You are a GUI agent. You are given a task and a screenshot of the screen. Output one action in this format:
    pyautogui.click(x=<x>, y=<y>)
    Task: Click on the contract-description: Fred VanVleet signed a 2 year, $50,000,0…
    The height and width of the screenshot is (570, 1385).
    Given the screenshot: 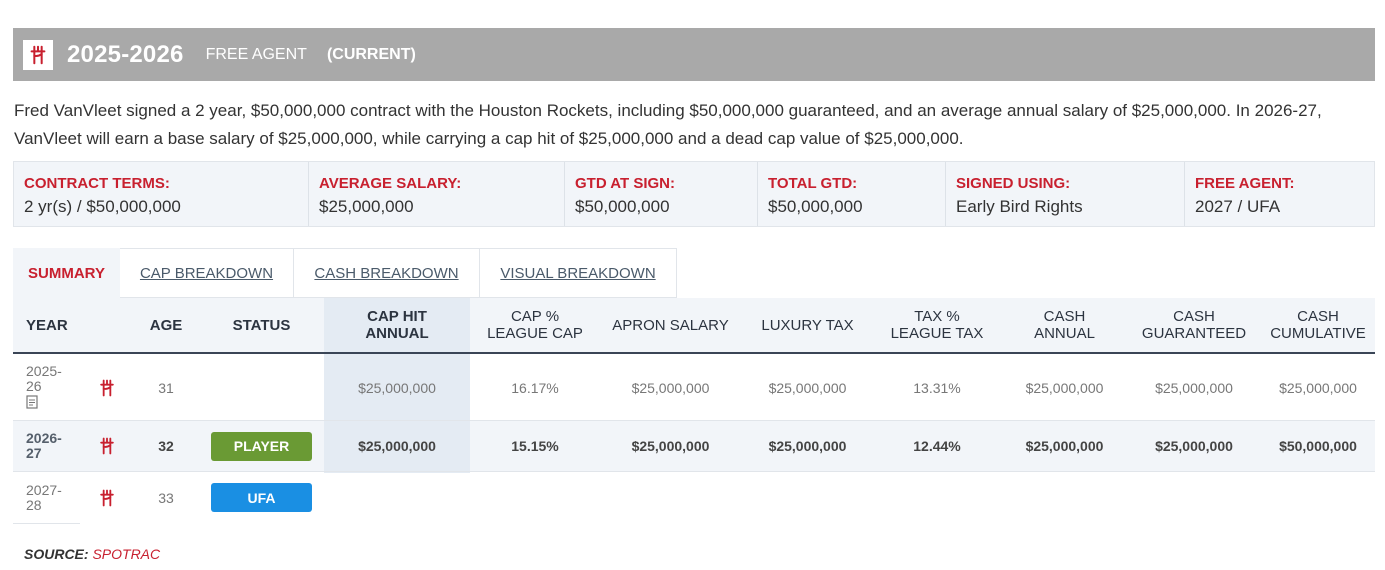 What is the action you would take?
    pyautogui.click(x=668, y=124)
    